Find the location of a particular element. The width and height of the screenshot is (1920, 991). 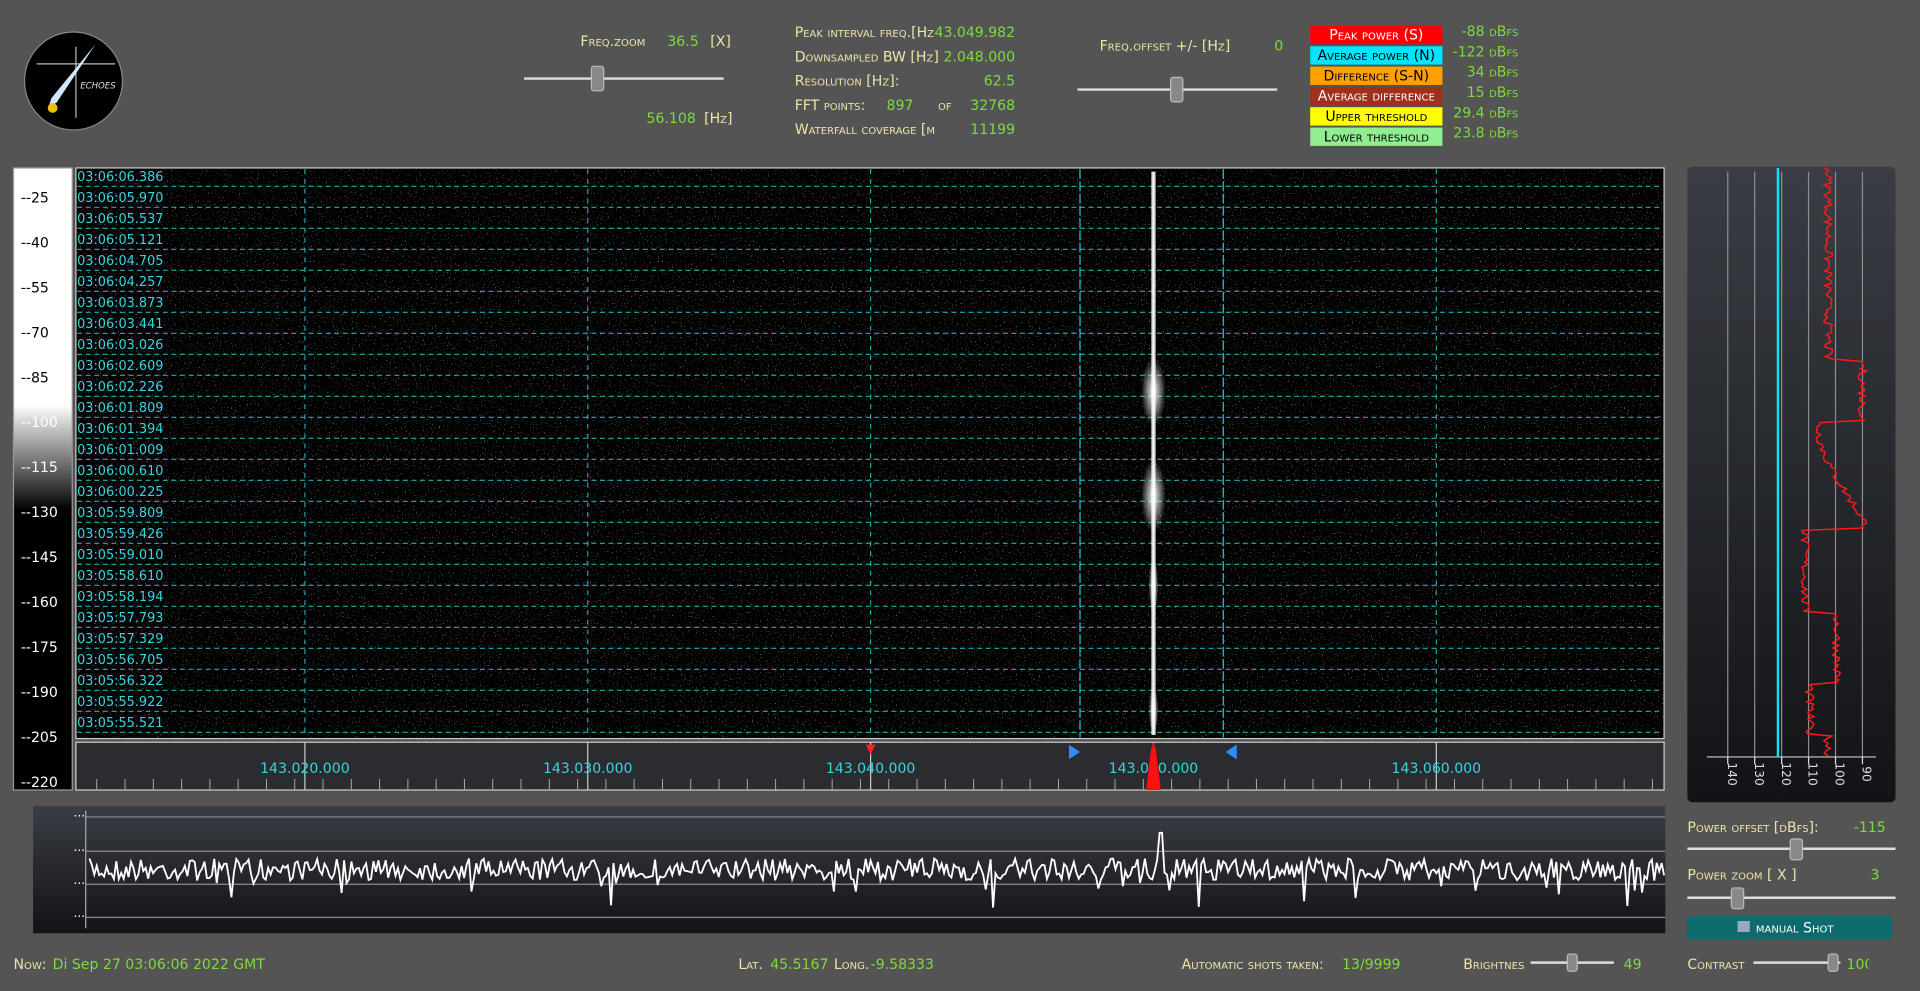

legend-name: Upper threshold is located at coordinates (1376, 117).